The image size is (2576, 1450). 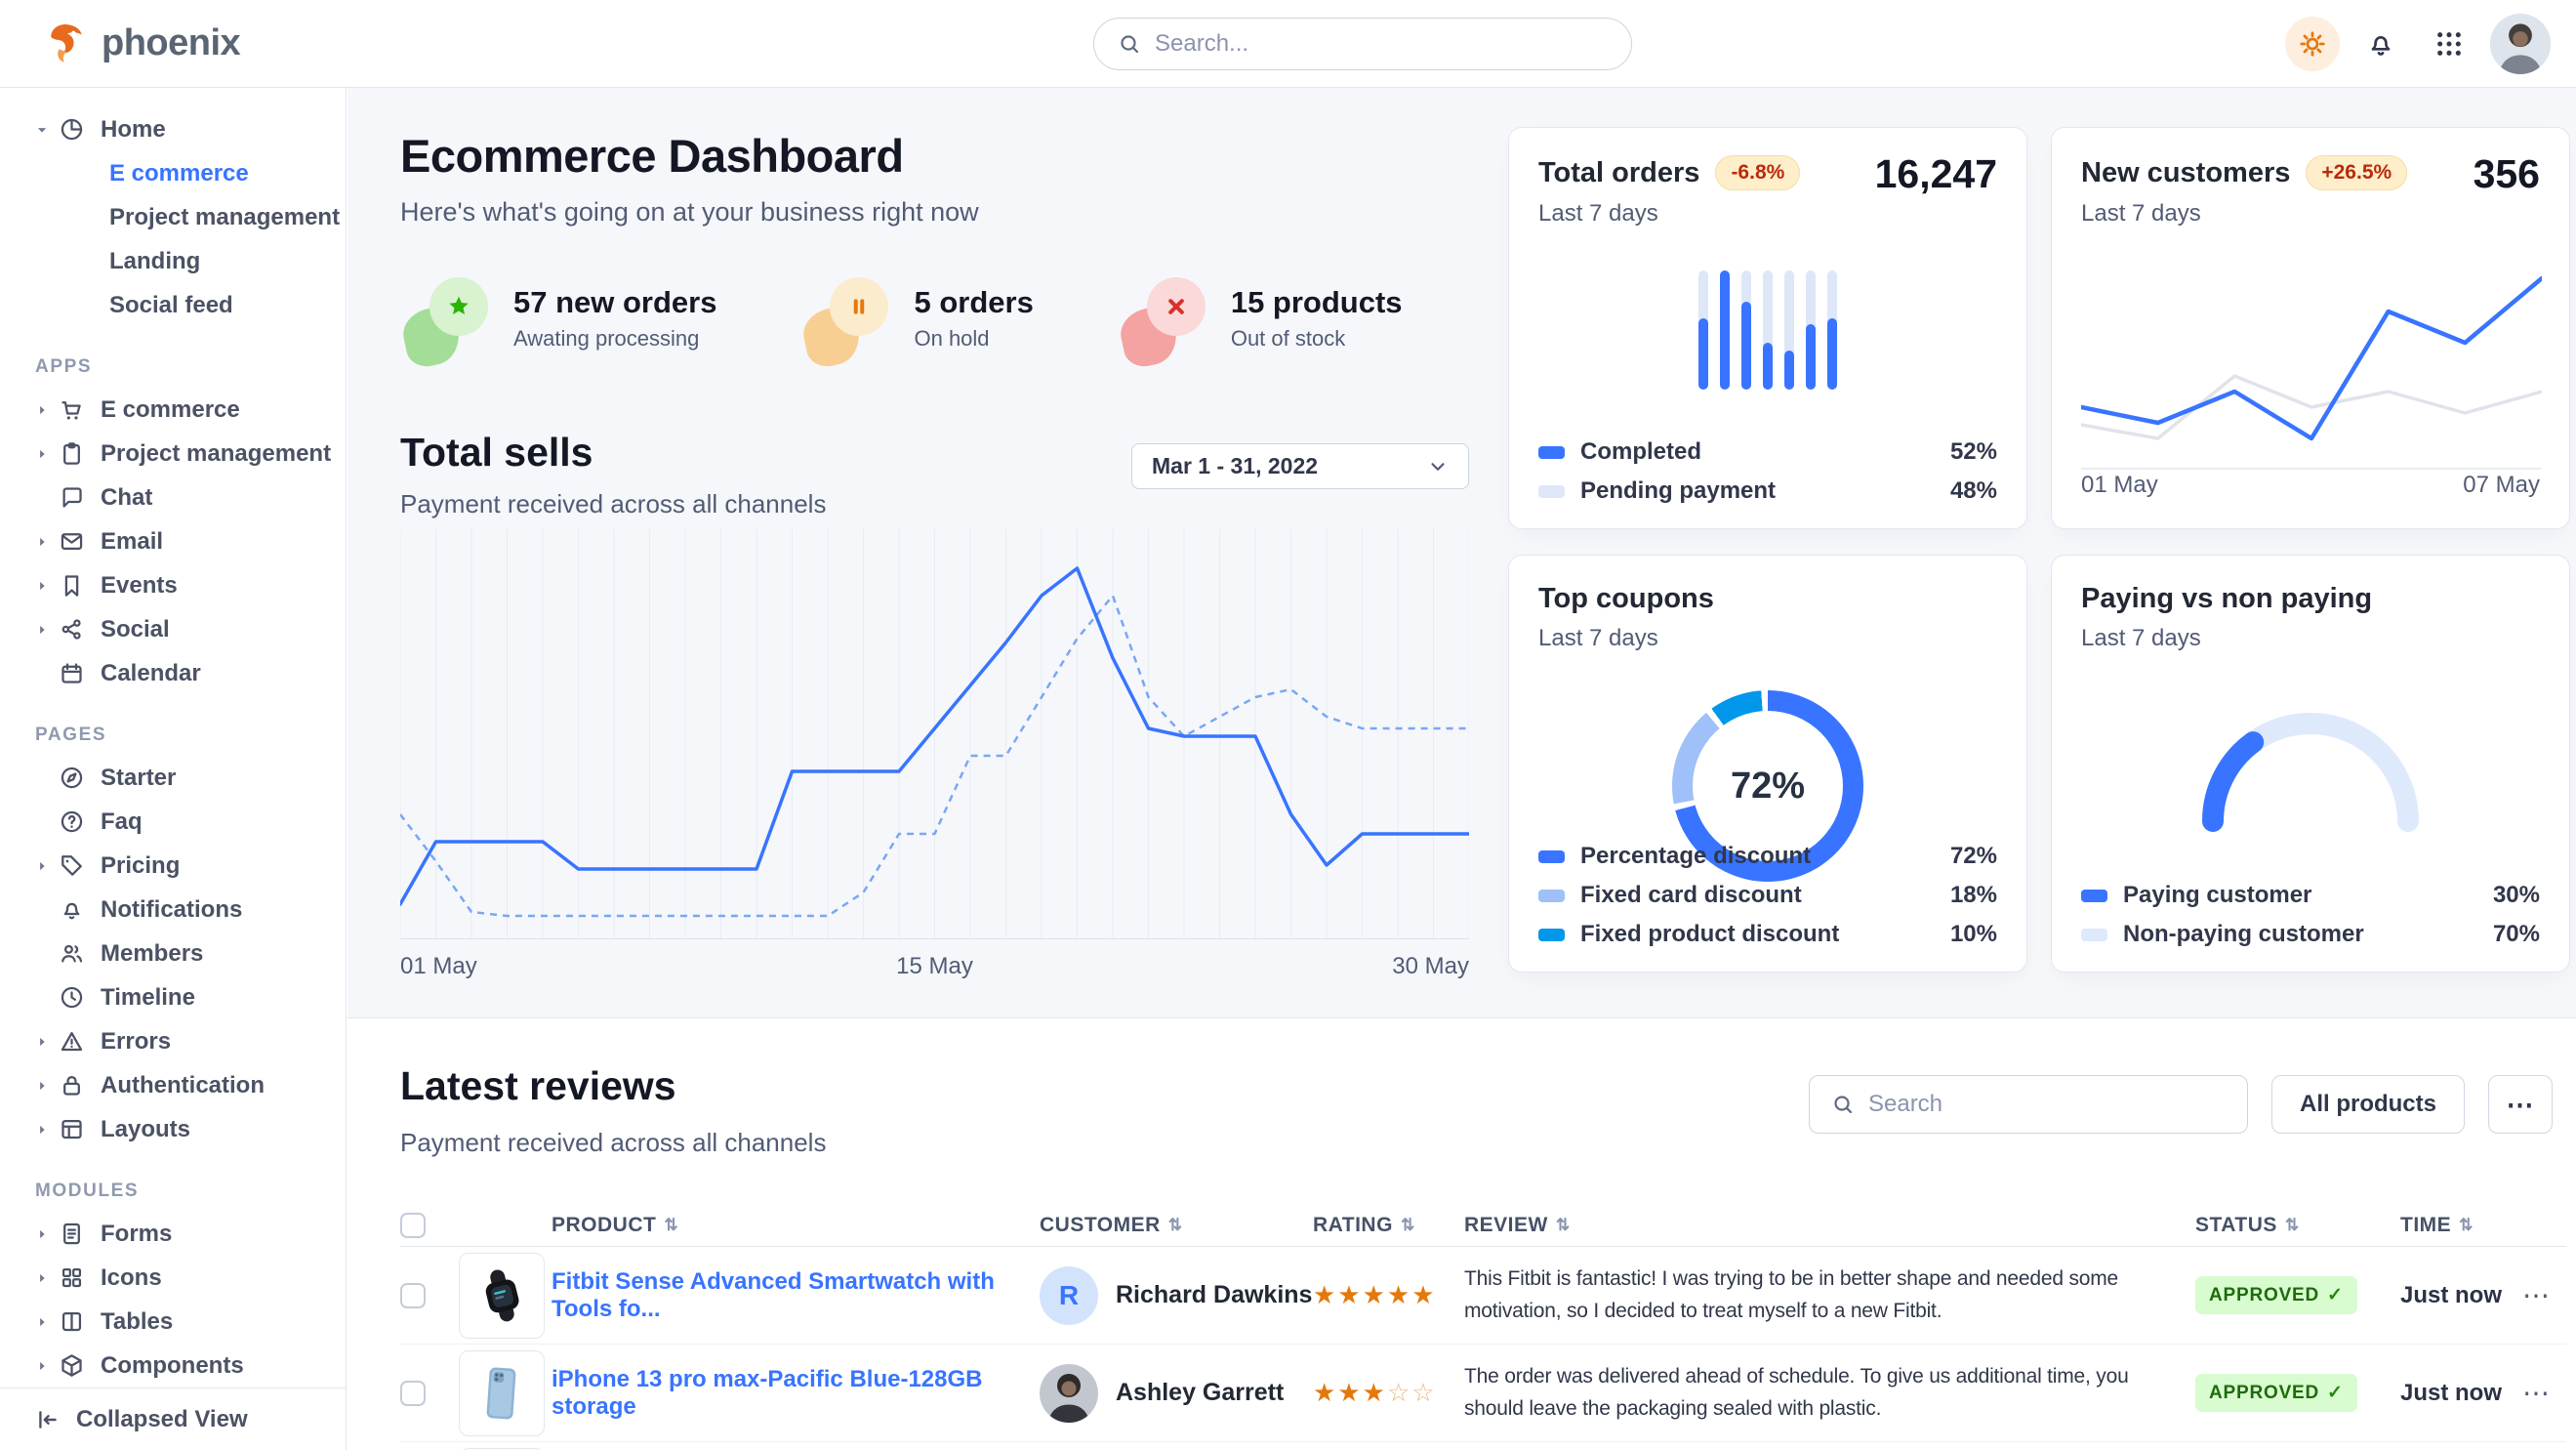 What do you see at coordinates (173, 454) in the screenshot?
I see `sidebar-item-project-management: Project management` at bounding box center [173, 454].